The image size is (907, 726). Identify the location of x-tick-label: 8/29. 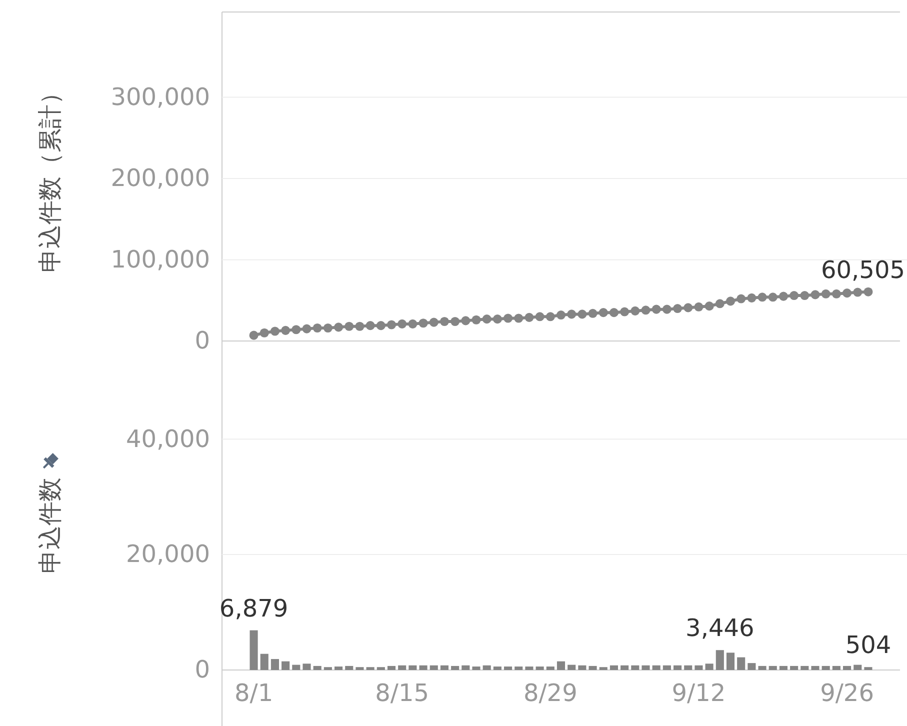
(550, 693).